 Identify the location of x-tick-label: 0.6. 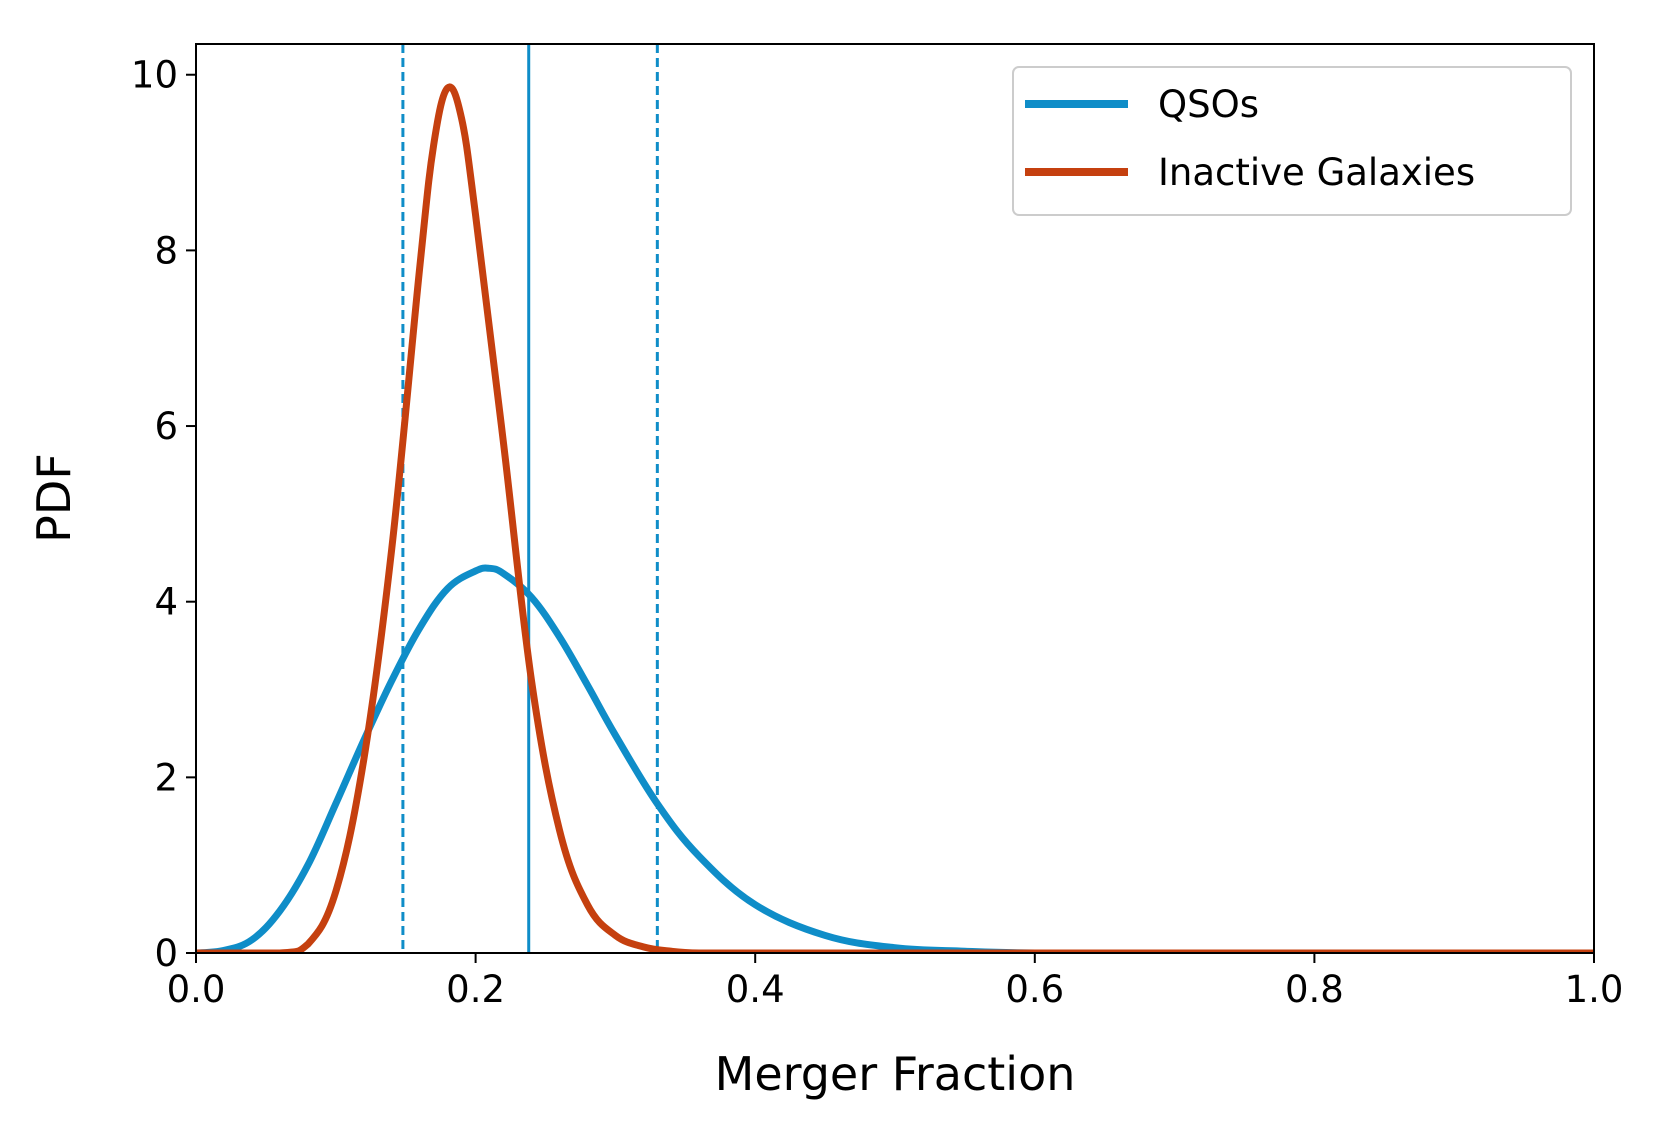
(1034, 989).